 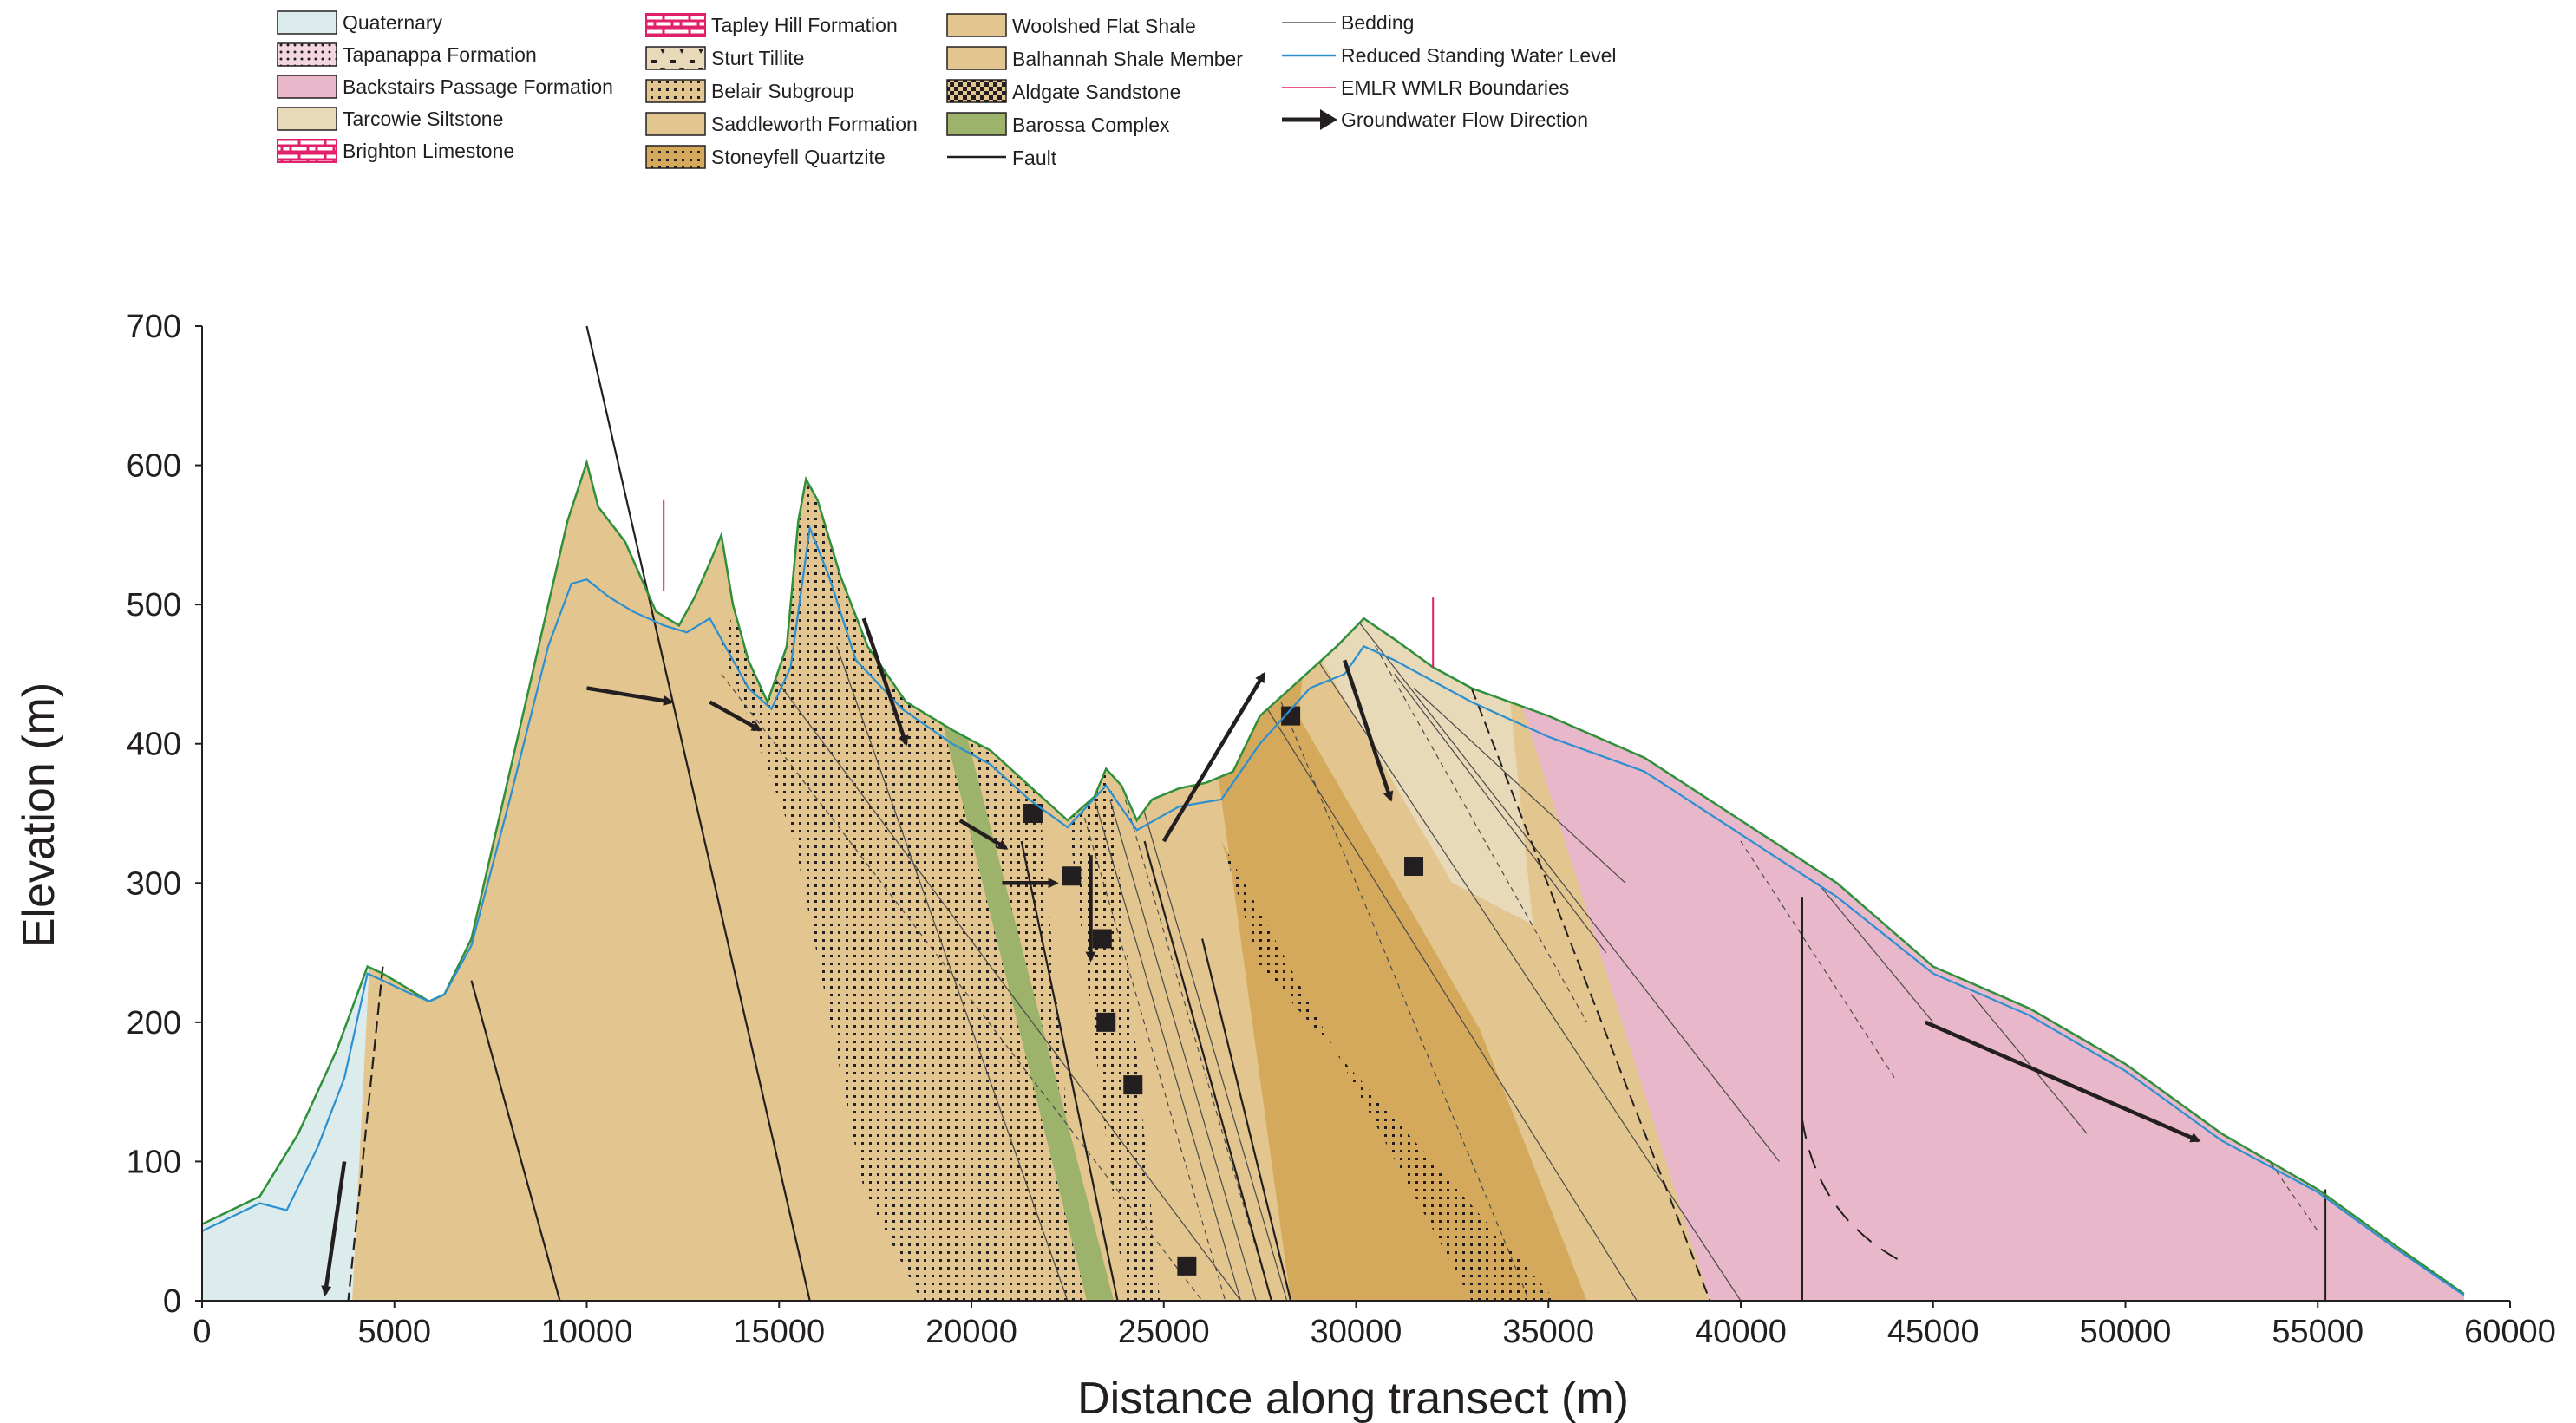 I want to click on legend-item-water: Reduced Standing Water Level, so click(x=1449, y=56).